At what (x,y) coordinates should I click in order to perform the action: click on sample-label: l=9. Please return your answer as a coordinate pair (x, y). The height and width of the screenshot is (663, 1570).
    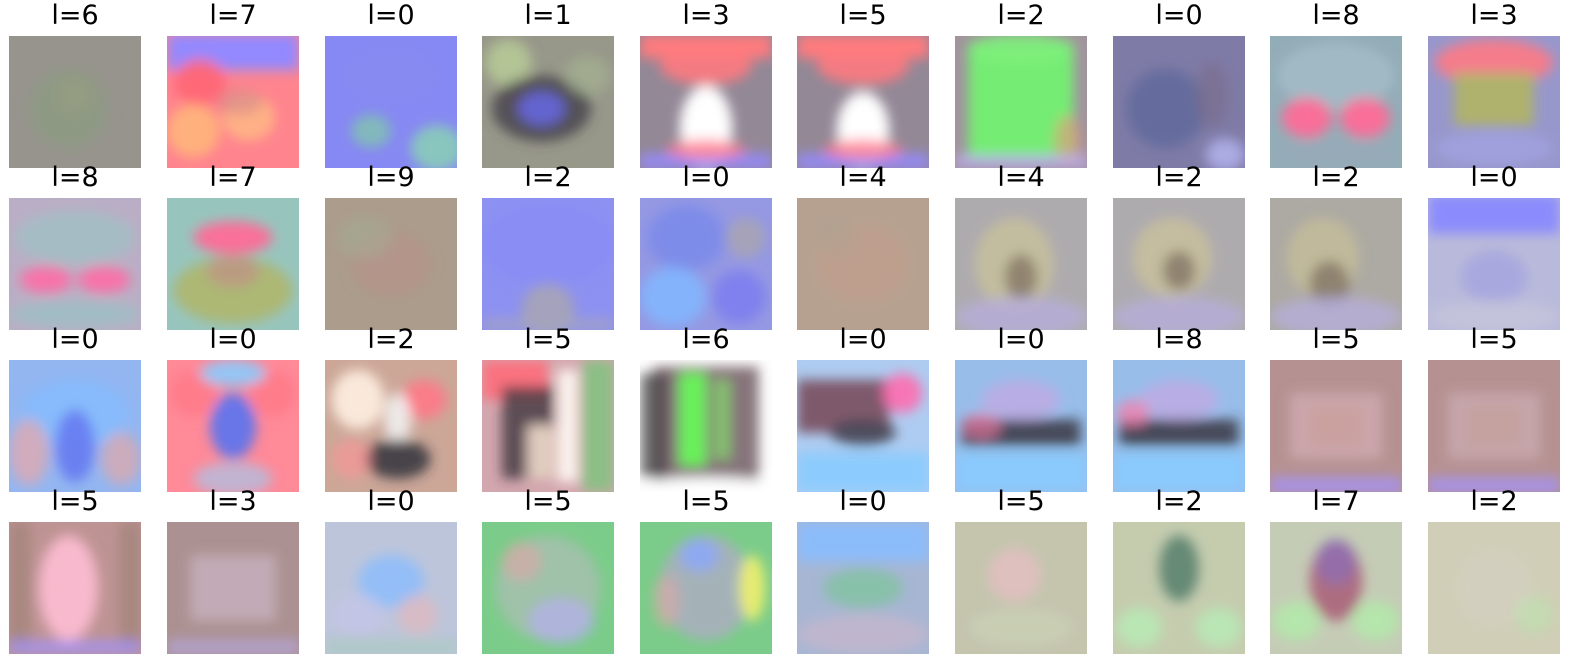
    Looking at the image, I should click on (391, 177).